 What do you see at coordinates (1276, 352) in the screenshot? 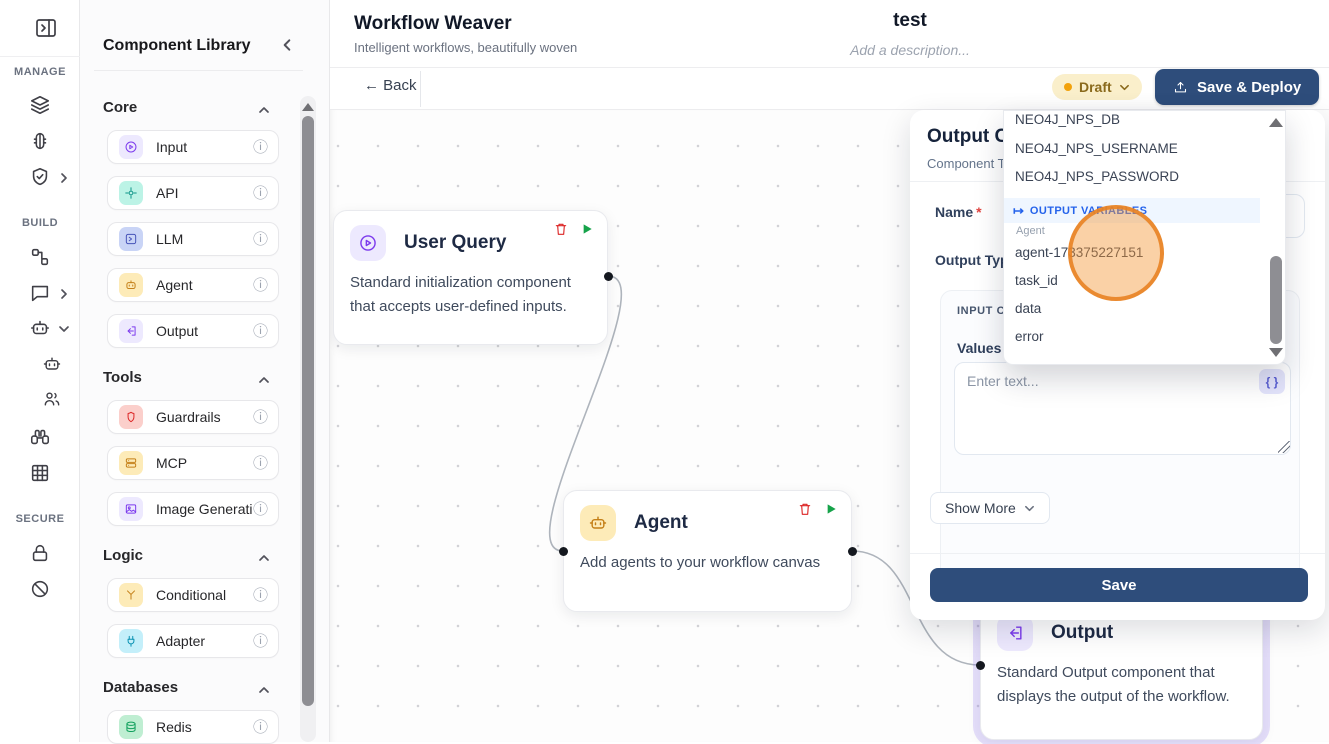
I see `scroll-down-arrow` at bounding box center [1276, 352].